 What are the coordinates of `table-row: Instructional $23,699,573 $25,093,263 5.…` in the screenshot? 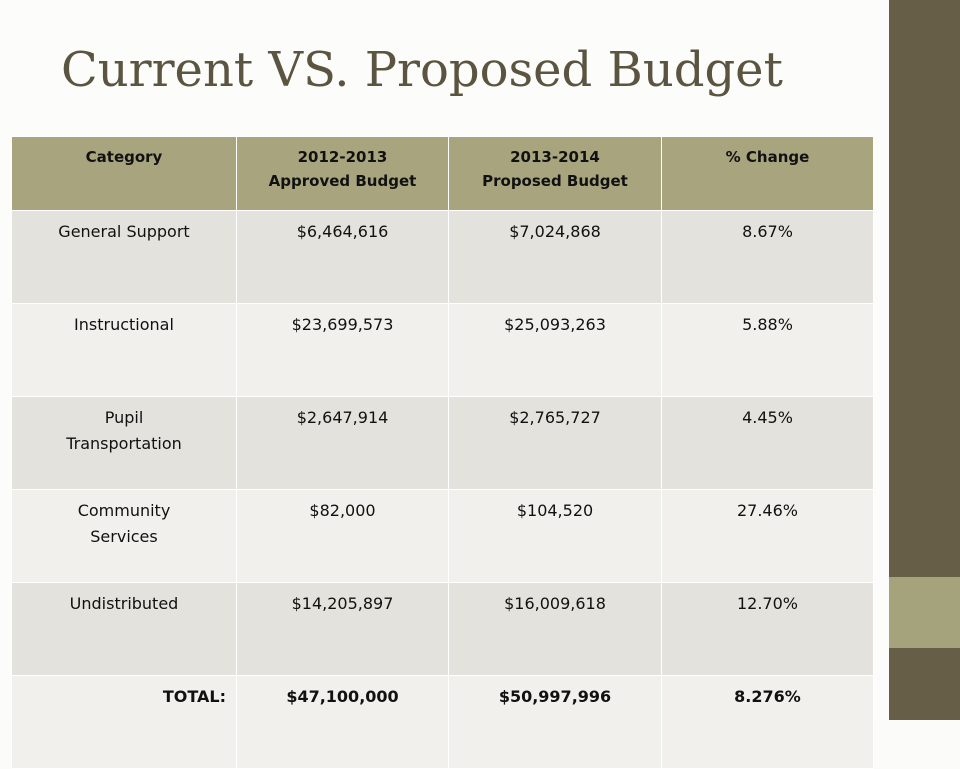 It's located at (442, 350).